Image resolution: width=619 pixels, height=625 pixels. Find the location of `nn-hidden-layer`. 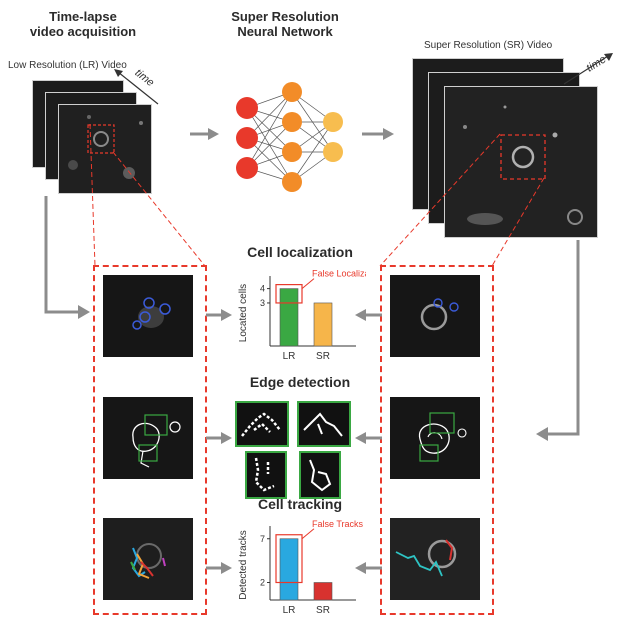

nn-hidden-layer is located at coordinates (292, 137).